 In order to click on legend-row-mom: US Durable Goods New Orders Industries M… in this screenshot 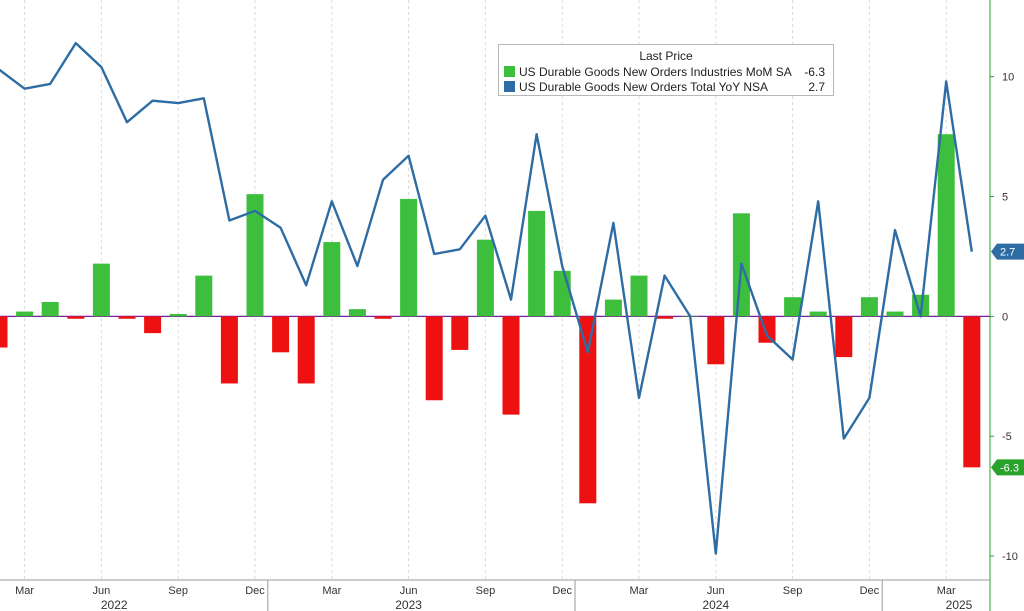, I will do `click(666, 71)`.